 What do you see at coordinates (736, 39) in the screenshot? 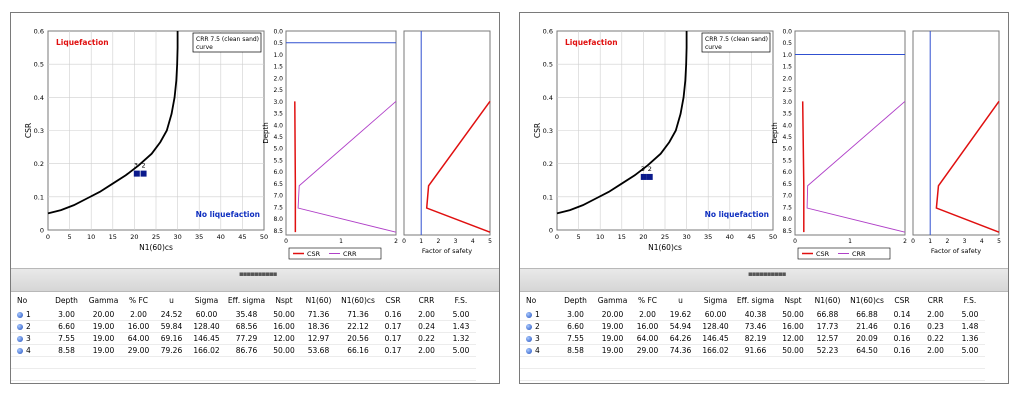
I see `legend-text: CRR 7.5 (clean sand)` at bounding box center [736, 39].